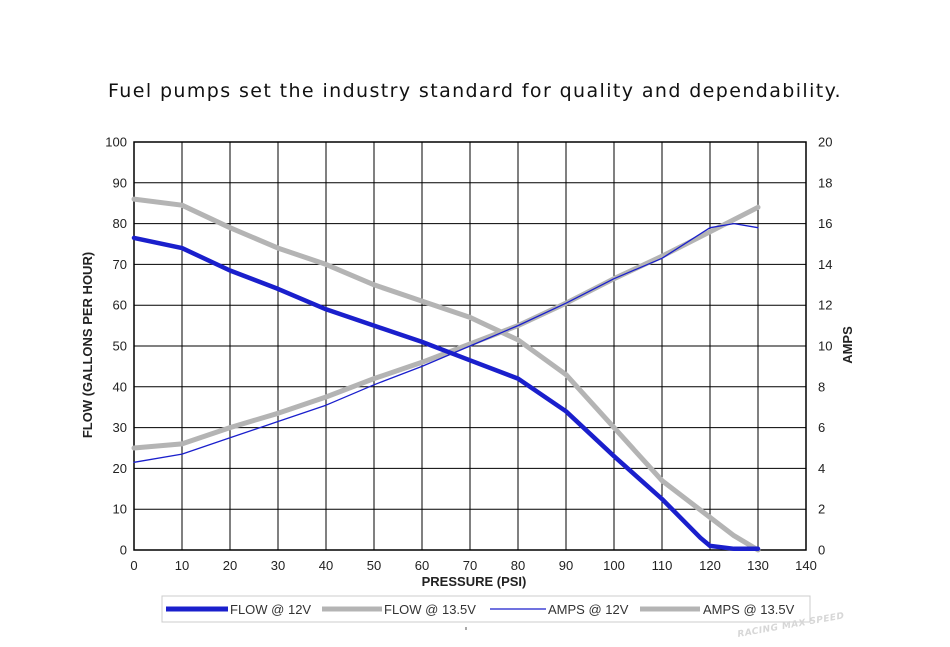  I want to click on y2-tick-label: 10, so click(825, 346).